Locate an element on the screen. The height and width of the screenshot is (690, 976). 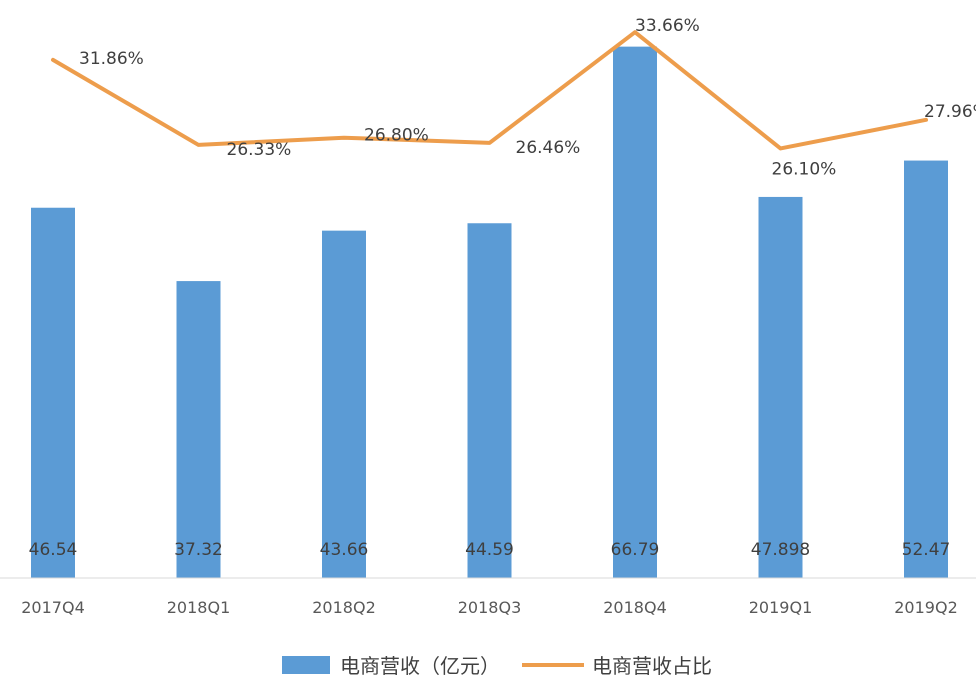
line-value-label: 26.46% is located at coordinates (548, 148).